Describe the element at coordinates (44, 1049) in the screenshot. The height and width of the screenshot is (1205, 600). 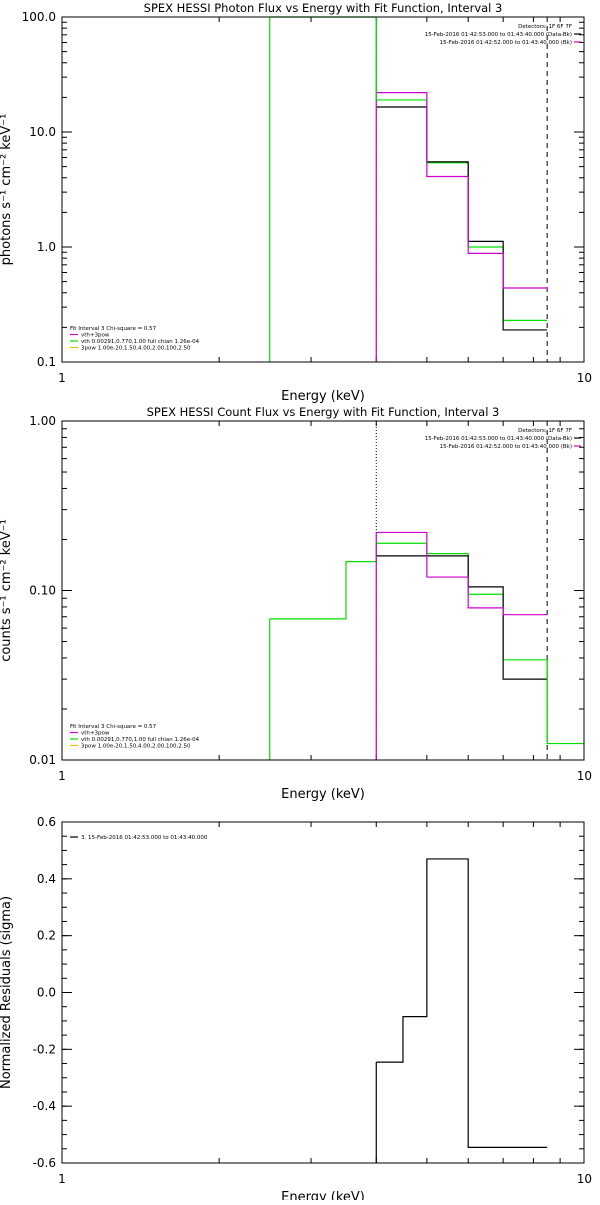
I see `y-tick-label: -0.2` at that location.